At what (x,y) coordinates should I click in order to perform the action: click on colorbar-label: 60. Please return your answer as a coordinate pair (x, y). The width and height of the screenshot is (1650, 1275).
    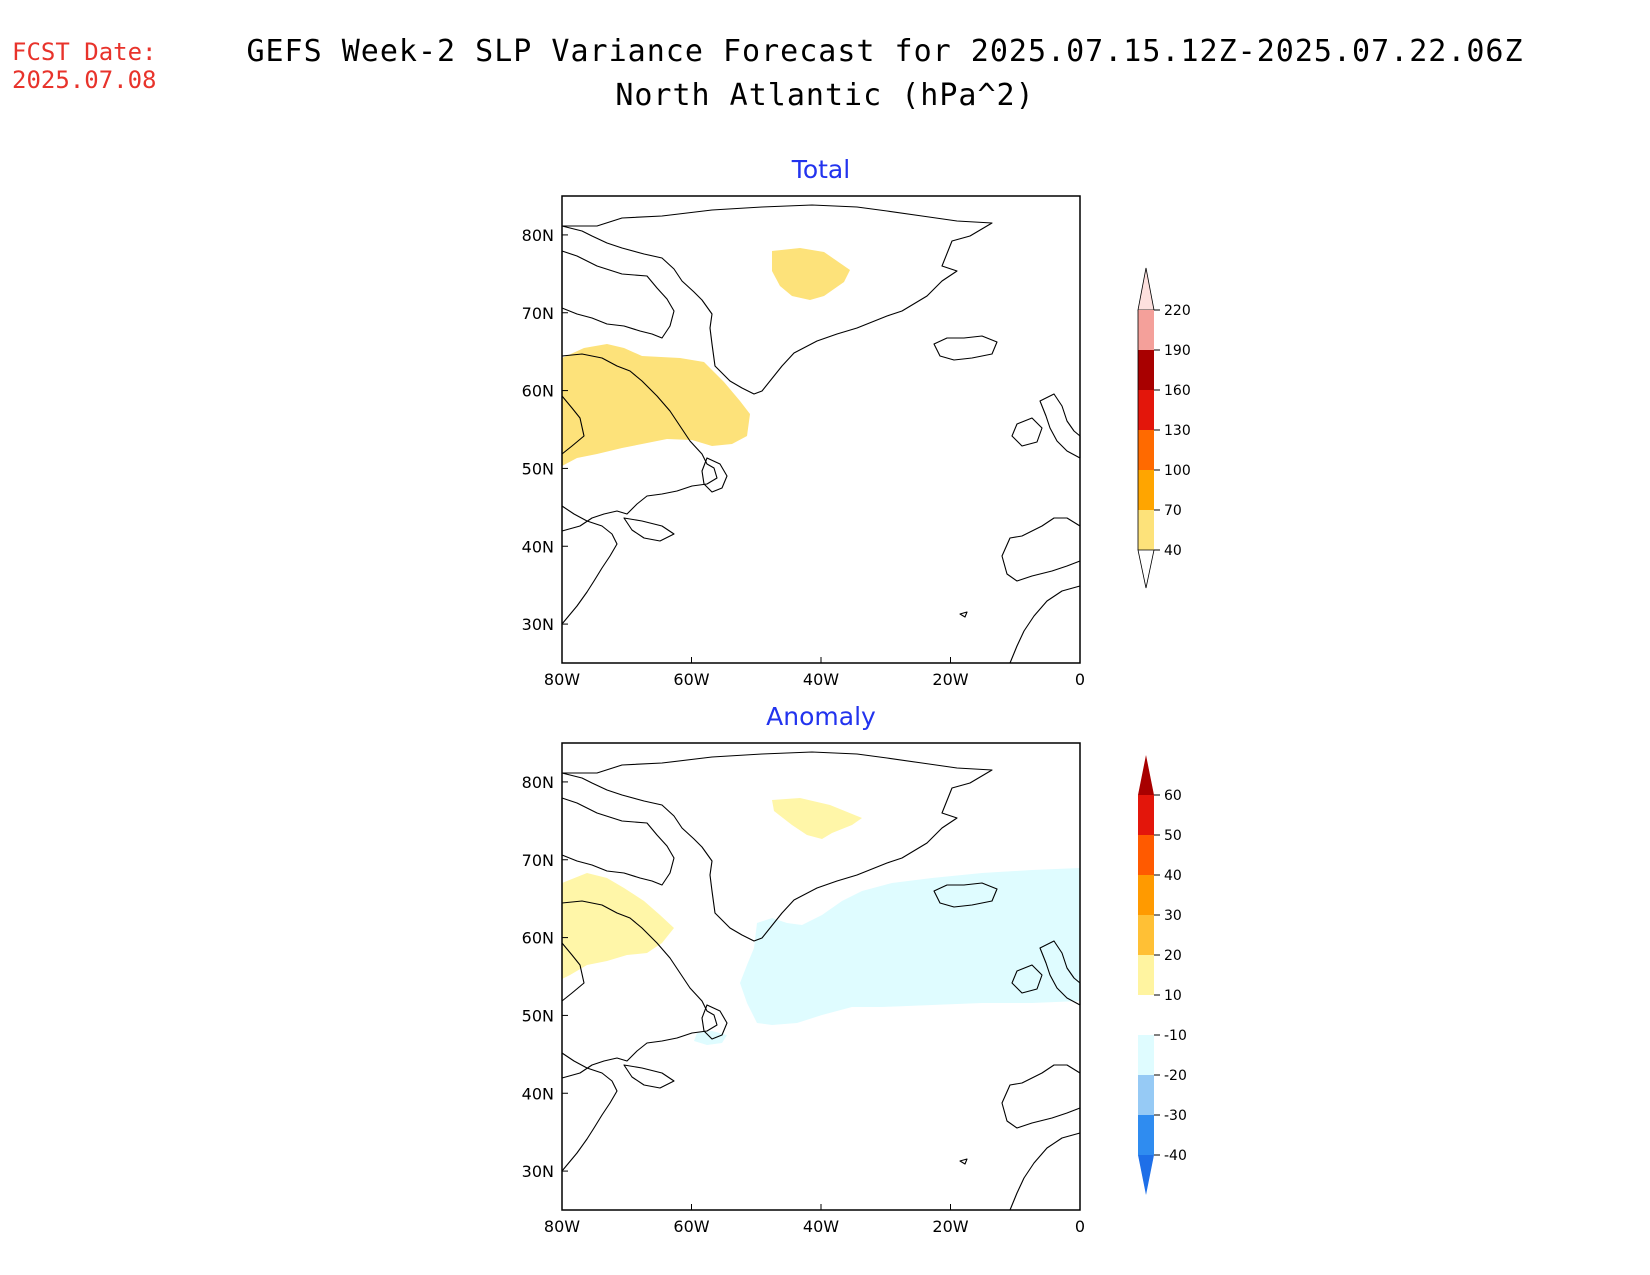
    Looking at the image, I should click on (1173, 796).